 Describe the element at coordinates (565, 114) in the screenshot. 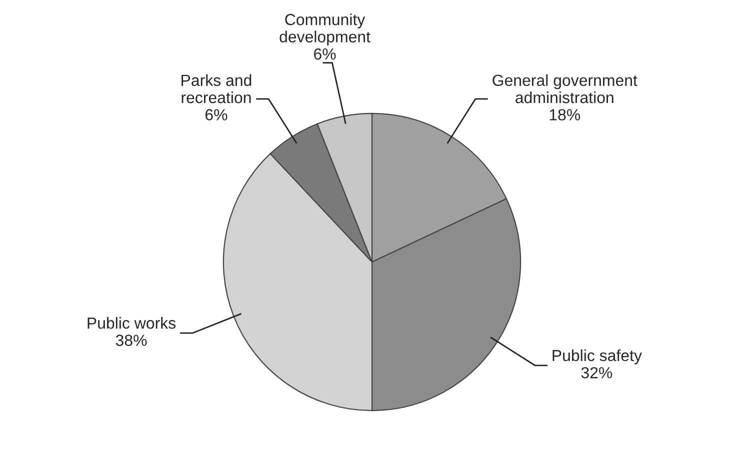

I see `data-label: 18%` at that location.